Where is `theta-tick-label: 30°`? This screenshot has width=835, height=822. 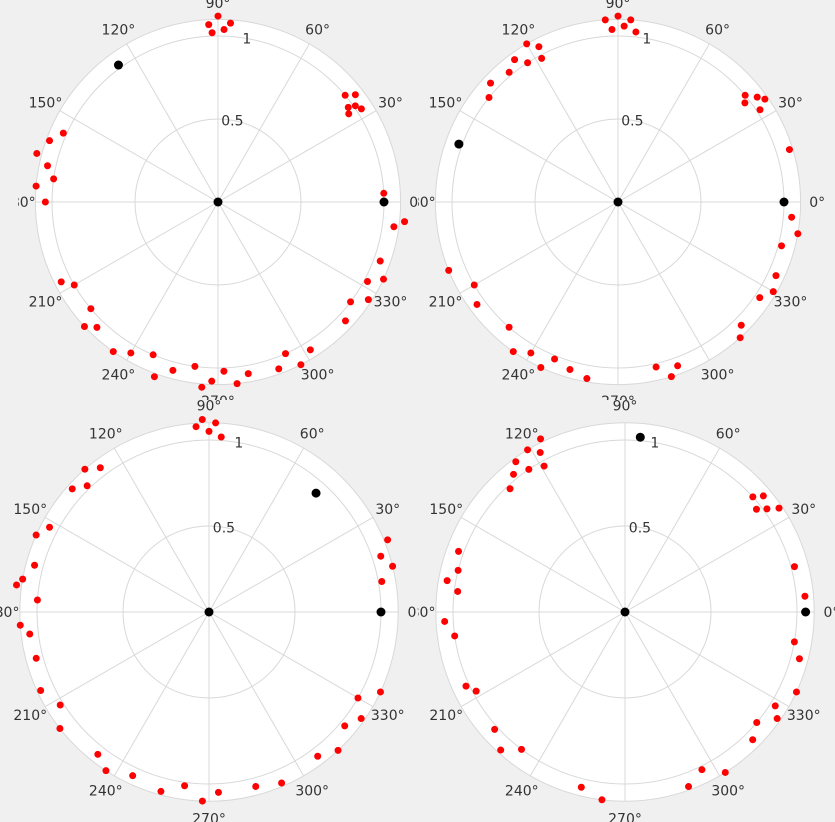 theta-tick-label: 30° is located at coordinates (803, 510).